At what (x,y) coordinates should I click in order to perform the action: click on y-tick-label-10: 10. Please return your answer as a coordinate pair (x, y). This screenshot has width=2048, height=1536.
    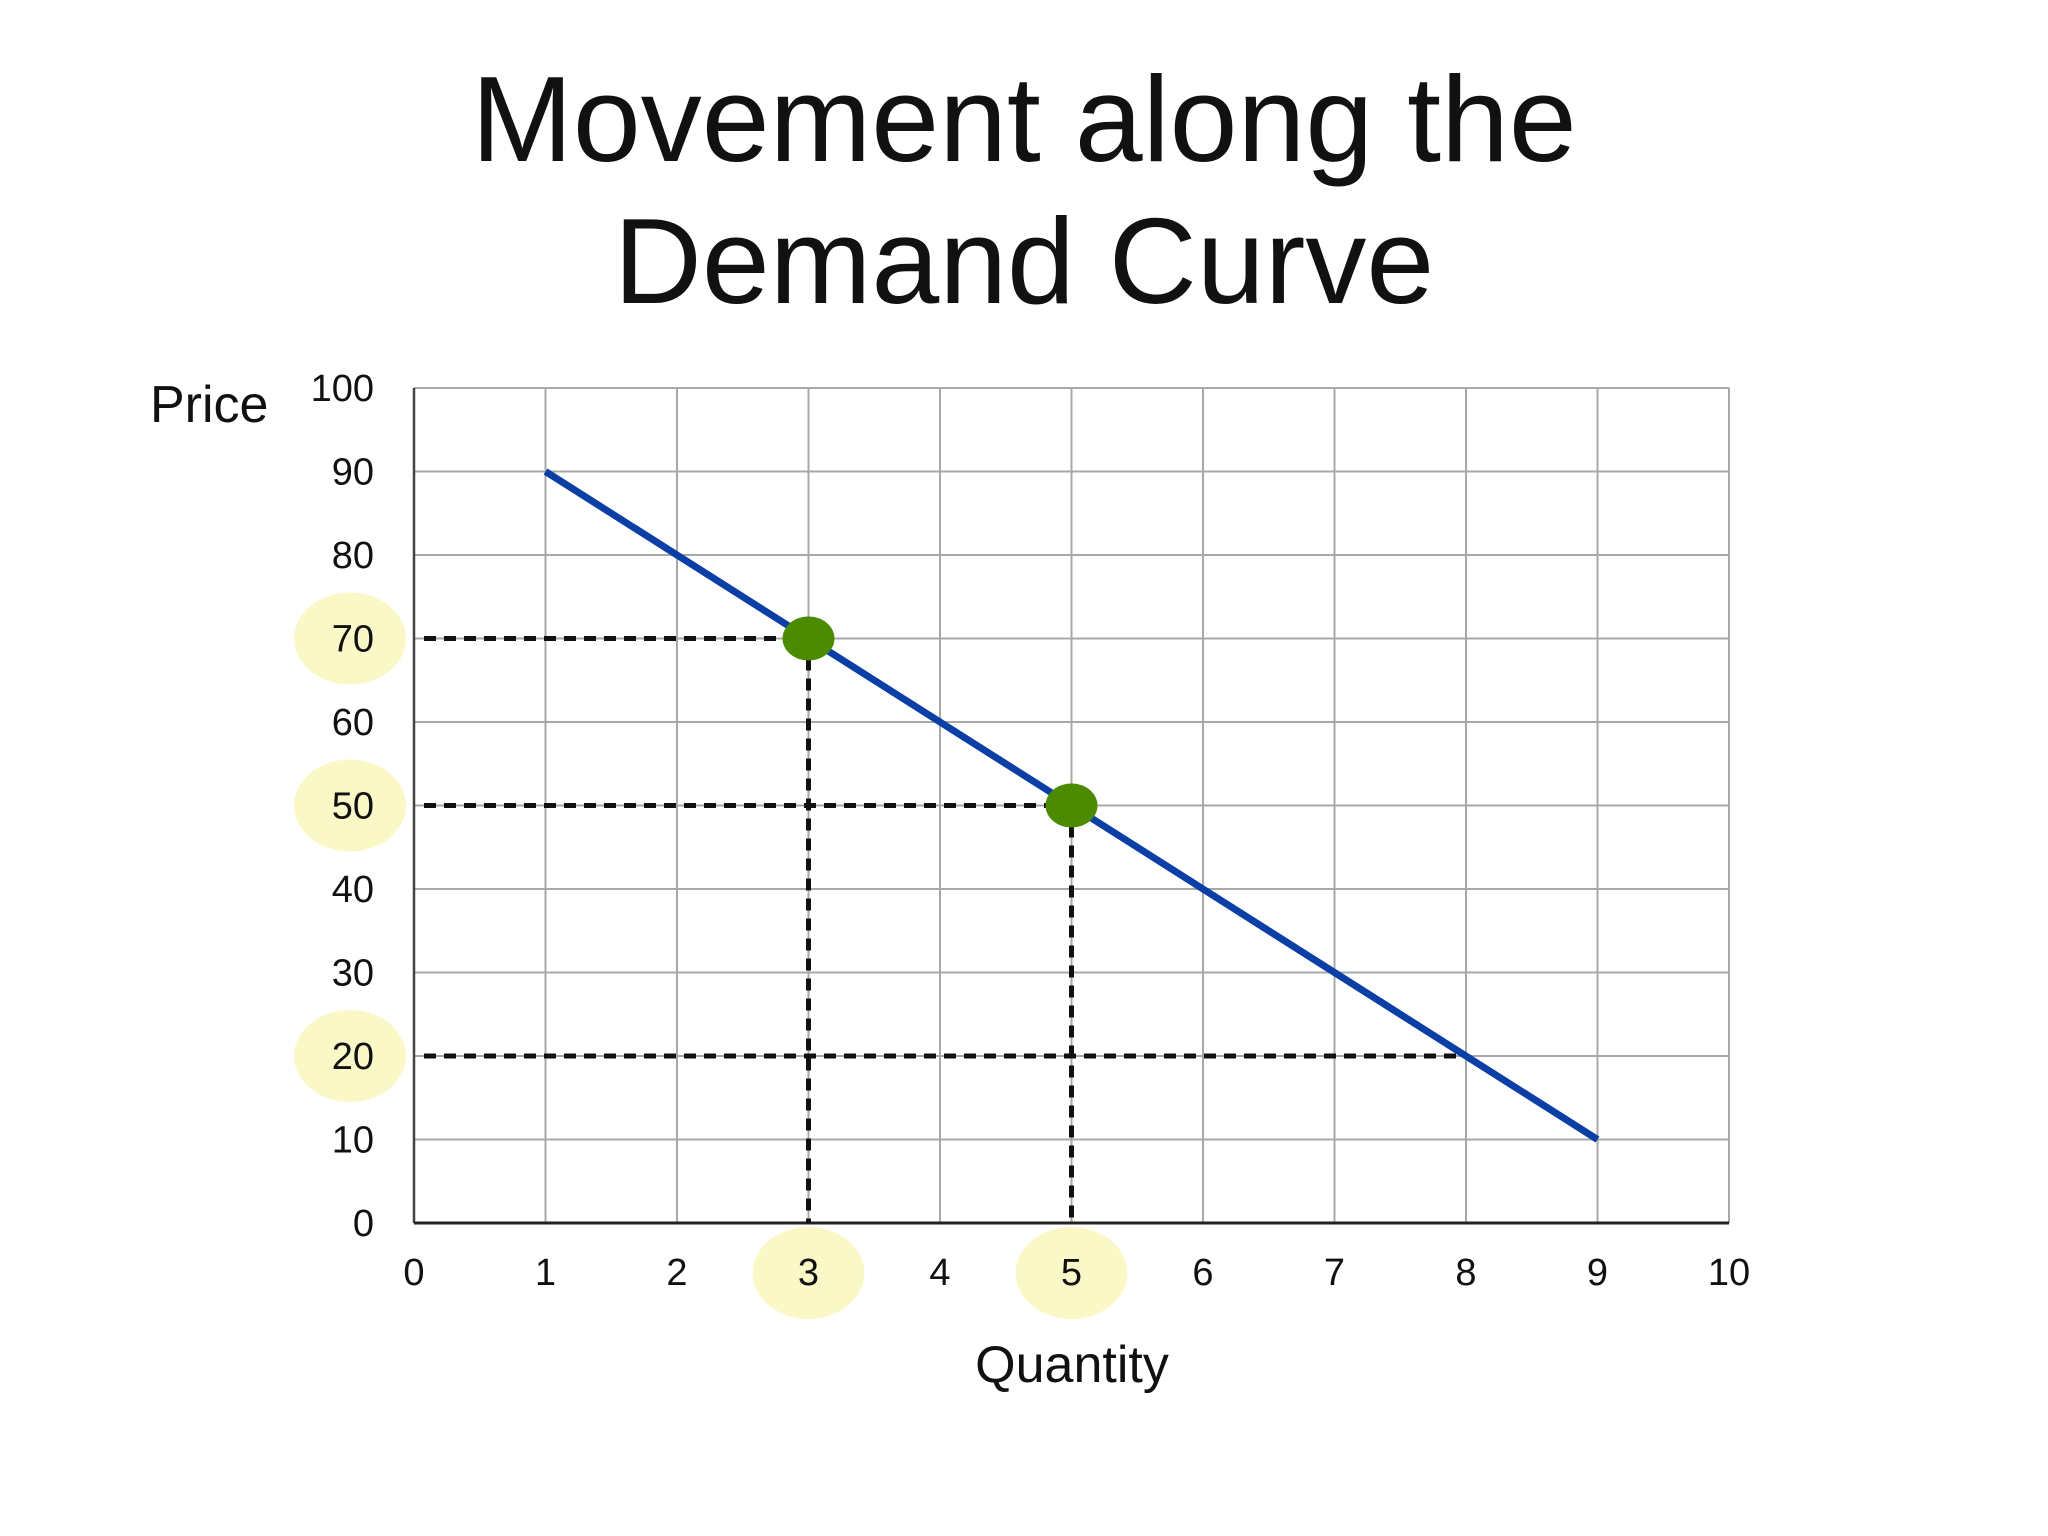
    Looking at the image, I should click on (353, 1141).